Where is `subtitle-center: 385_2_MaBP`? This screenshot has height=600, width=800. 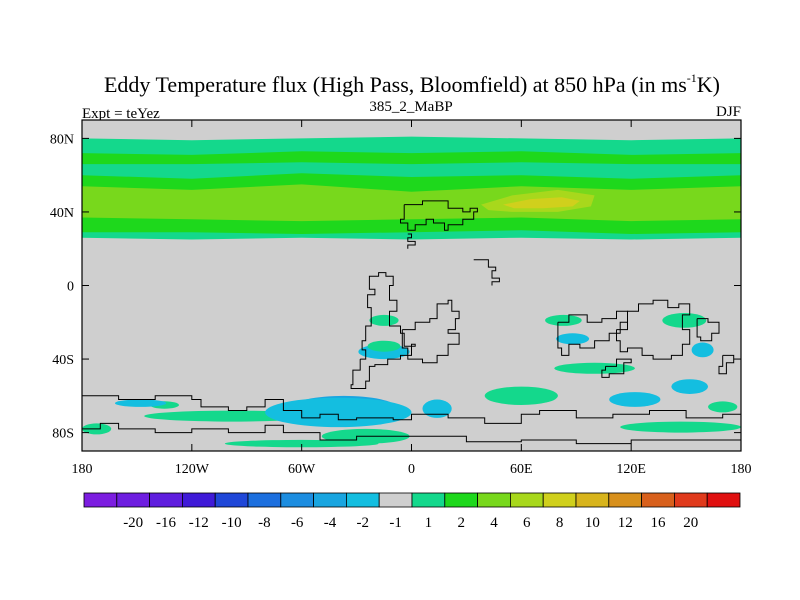
subtitle-center: 385_2_MaBP is located at coordinates (410, 107).